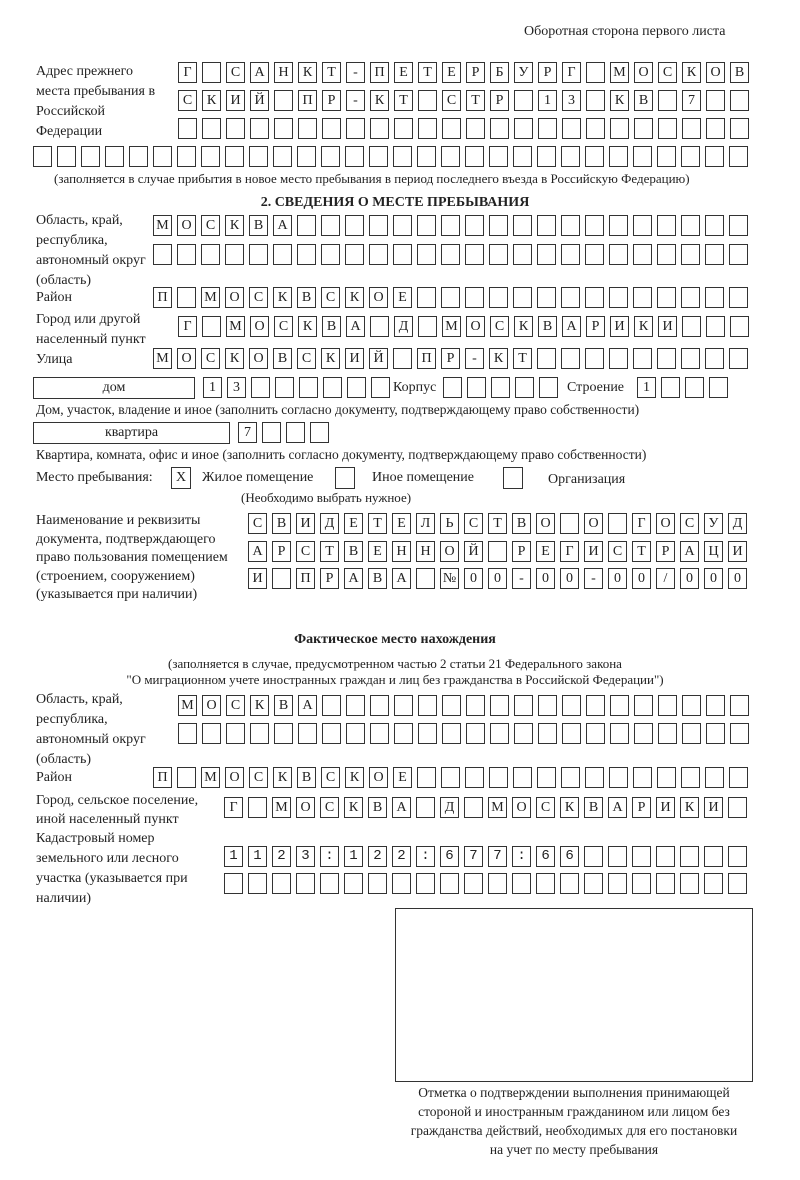  I want to click on char-cell: Е, so click(402, 297).